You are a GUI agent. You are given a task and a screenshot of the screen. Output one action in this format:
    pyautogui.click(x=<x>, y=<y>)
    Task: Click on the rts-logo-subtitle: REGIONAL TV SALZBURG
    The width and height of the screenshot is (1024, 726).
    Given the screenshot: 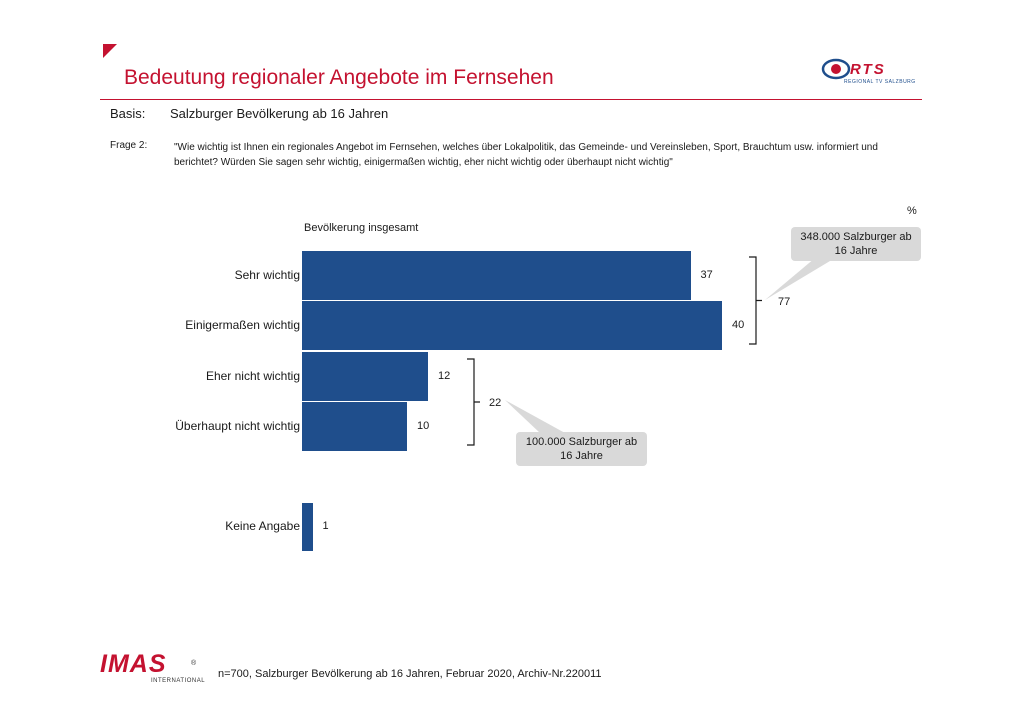 What is the action you would take?
    pyautogui.click(x=880, y=82)
    